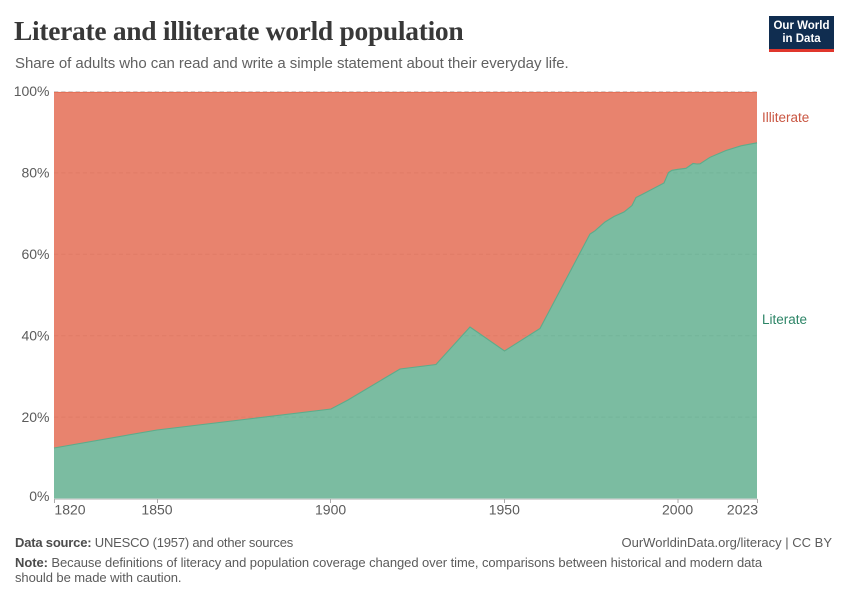 The width and height of the screenshot is (850, 600). What do you see at coordinates (504, 510) in the screenshot?
I see `svg-text: 1950` at bounding box center [504, 510].